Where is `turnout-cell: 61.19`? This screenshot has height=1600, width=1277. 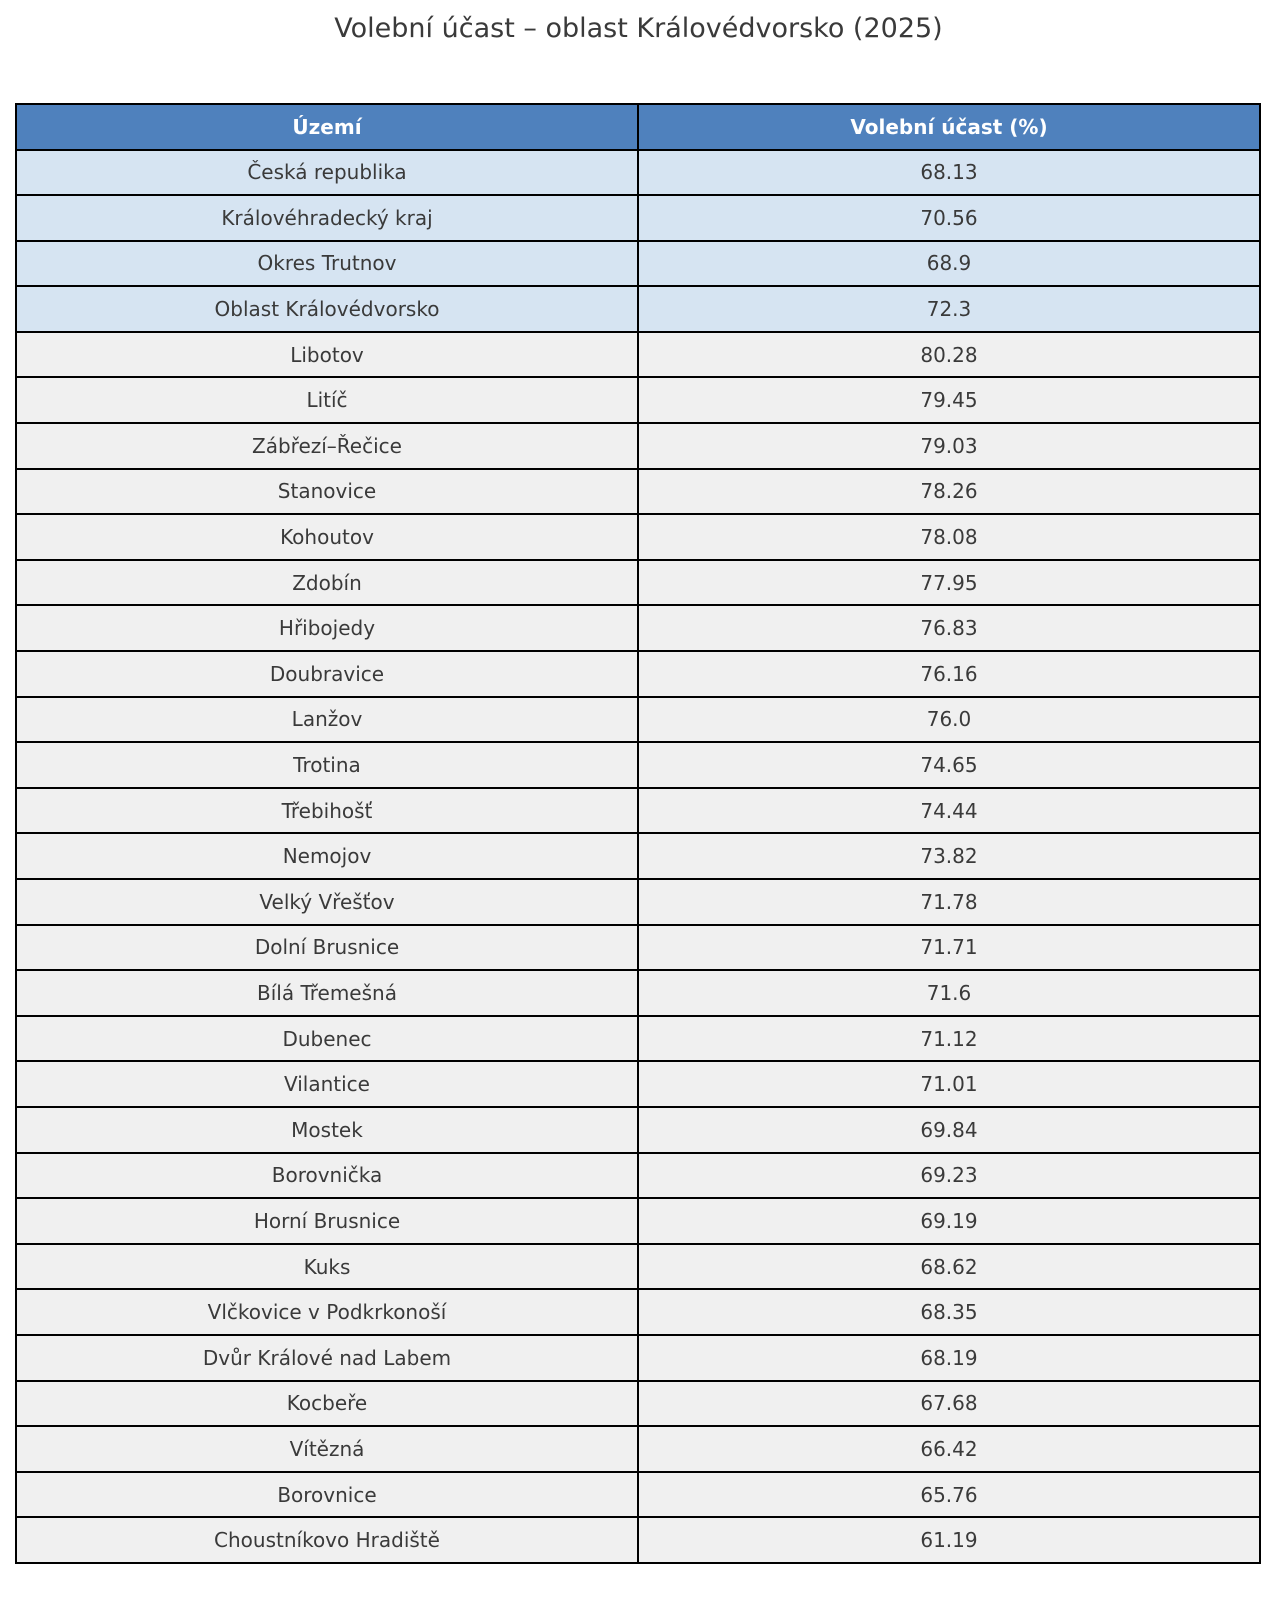
turnout-cell: 61.19 is located at coordinates (949, 1540).